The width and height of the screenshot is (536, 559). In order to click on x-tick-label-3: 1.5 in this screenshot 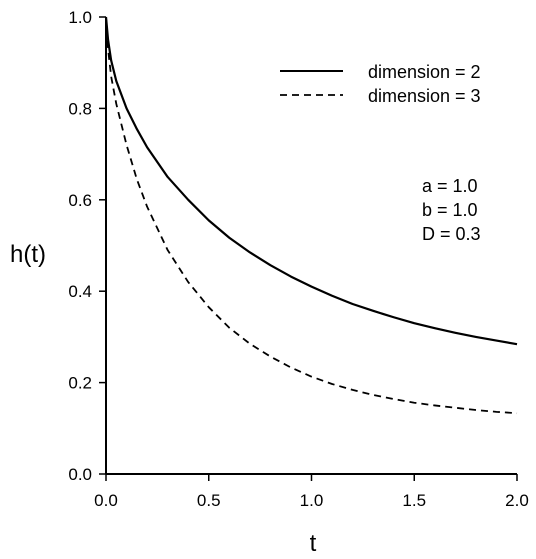, I will do `click(414, 500)`.